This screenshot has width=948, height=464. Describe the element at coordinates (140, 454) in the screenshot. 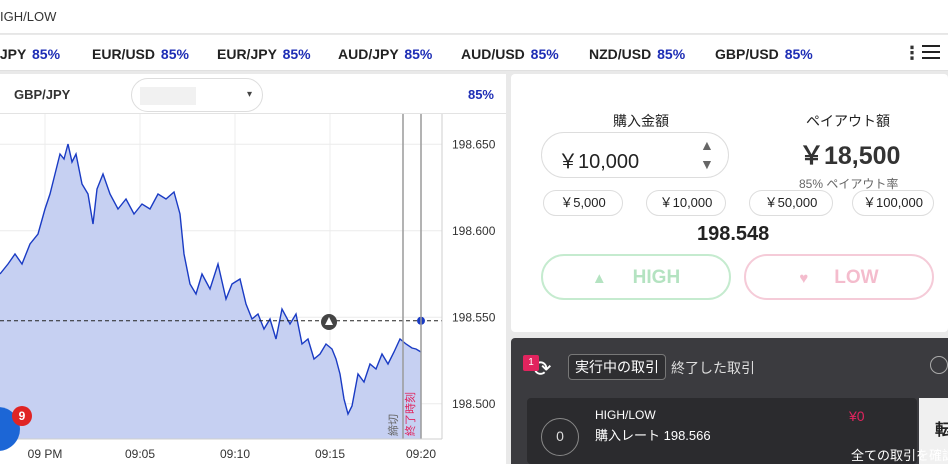

I see `x-tick-label: 09:05` at that location.